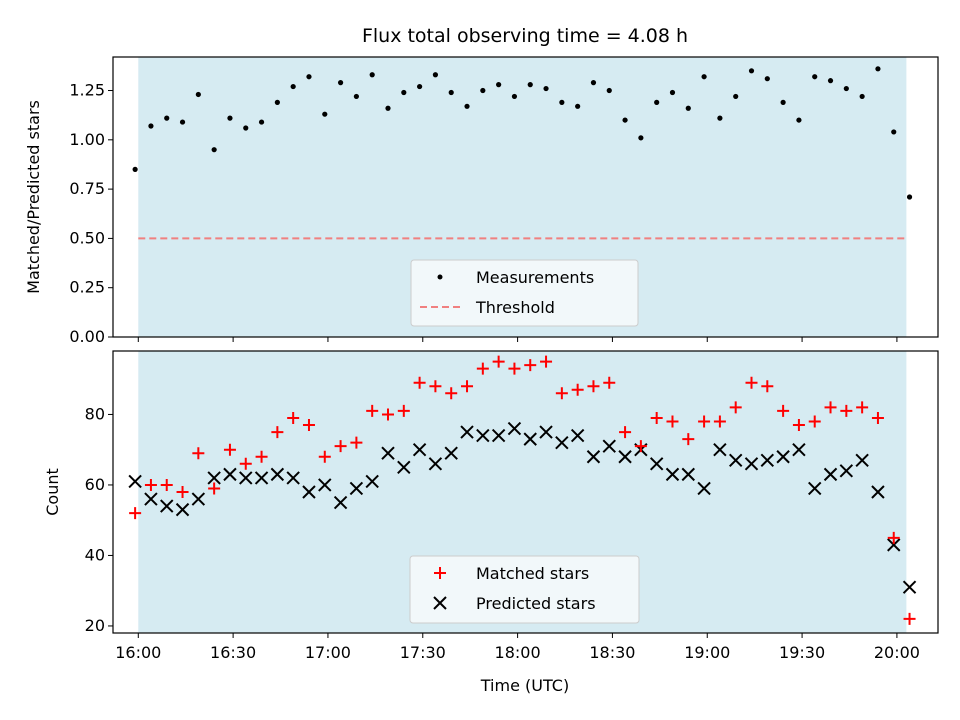 The image size is (960, 720). What do you see at coordinates (33, 197) in the screenshot?
I see `top-y-axis-label: Matched/Predicted stars` at bounding box center [33, 197].